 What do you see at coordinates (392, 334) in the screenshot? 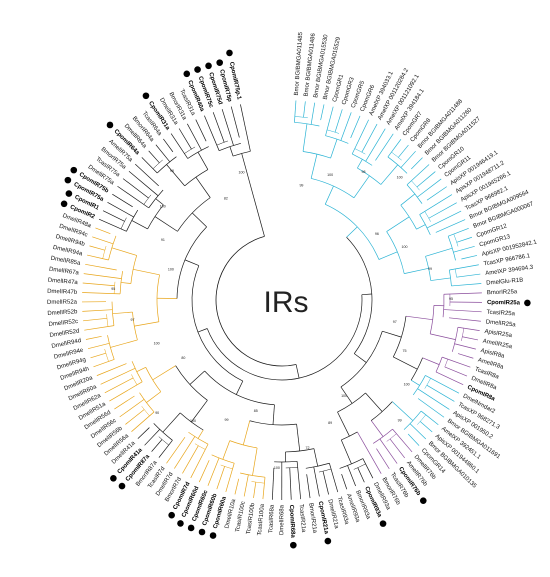
I see `level2-stem` at bounding box center [392, 334].